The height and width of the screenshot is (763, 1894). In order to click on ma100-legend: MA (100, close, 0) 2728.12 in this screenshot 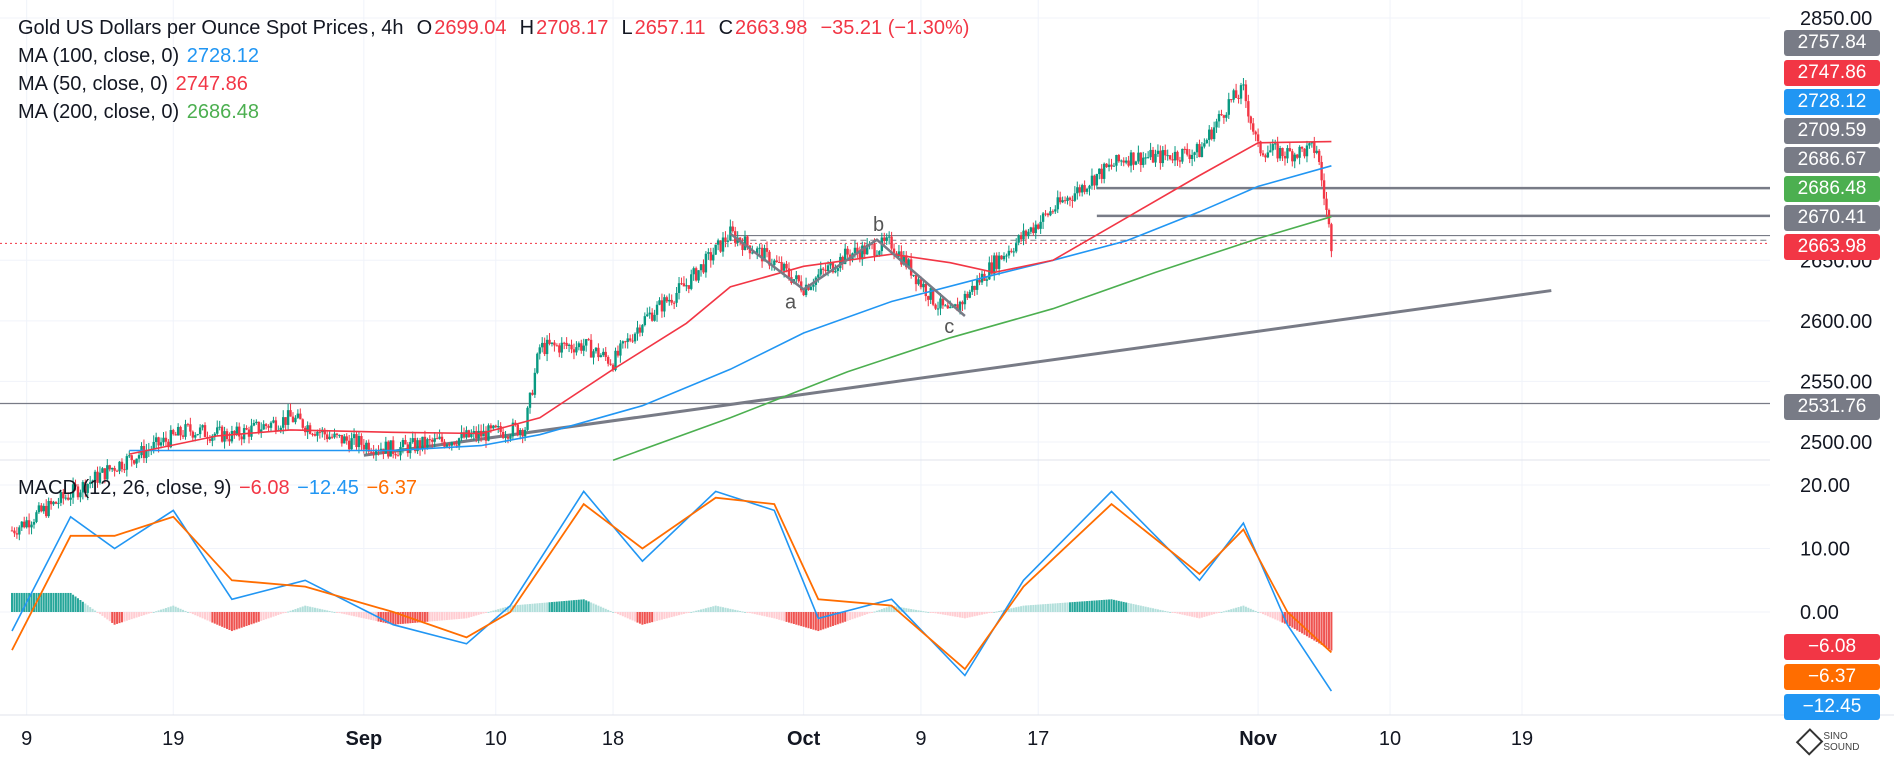, I will do `click(139, 56)`.